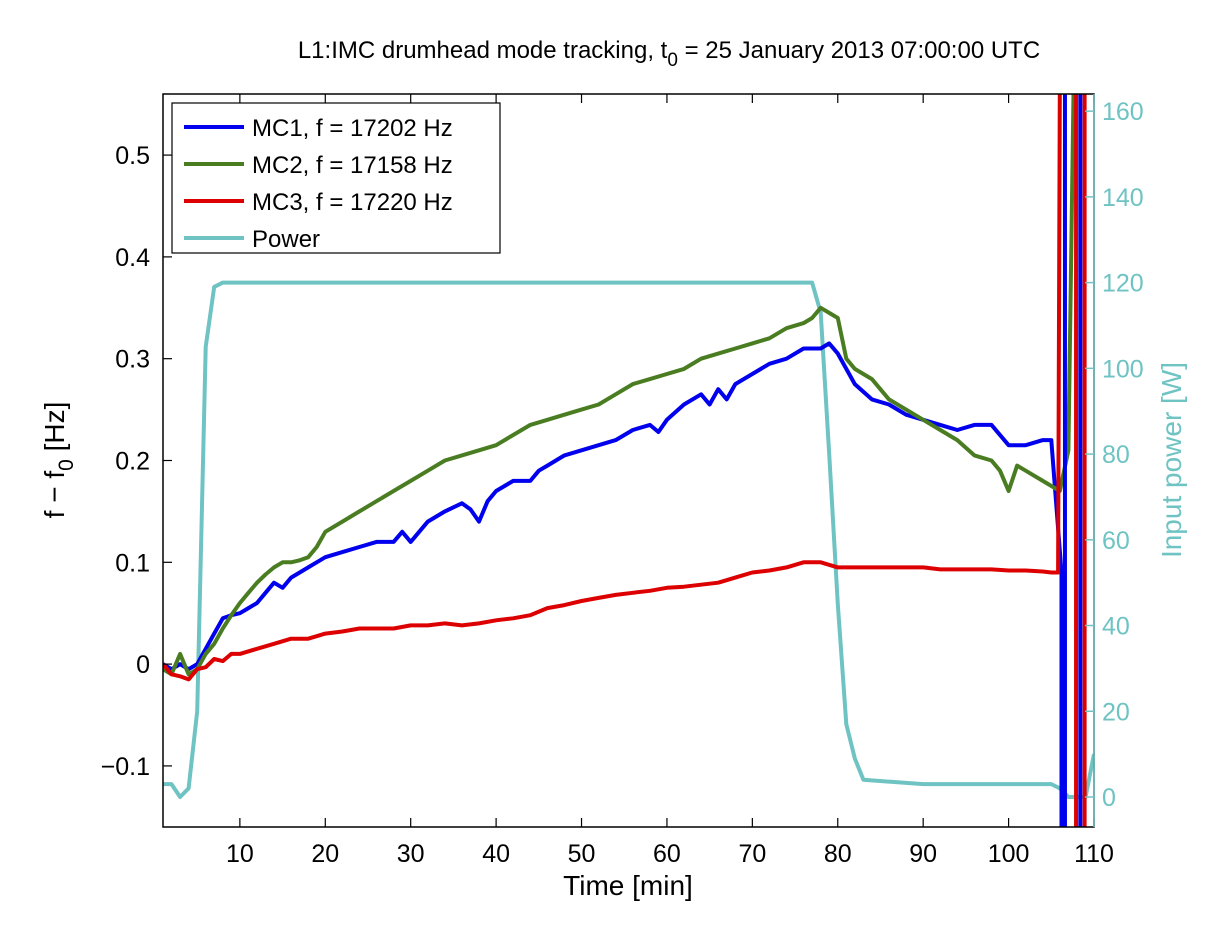  Describe the element at coordinates (1123, 369) in the screenshot. I see `right-y-tick-label: 100` at that location.